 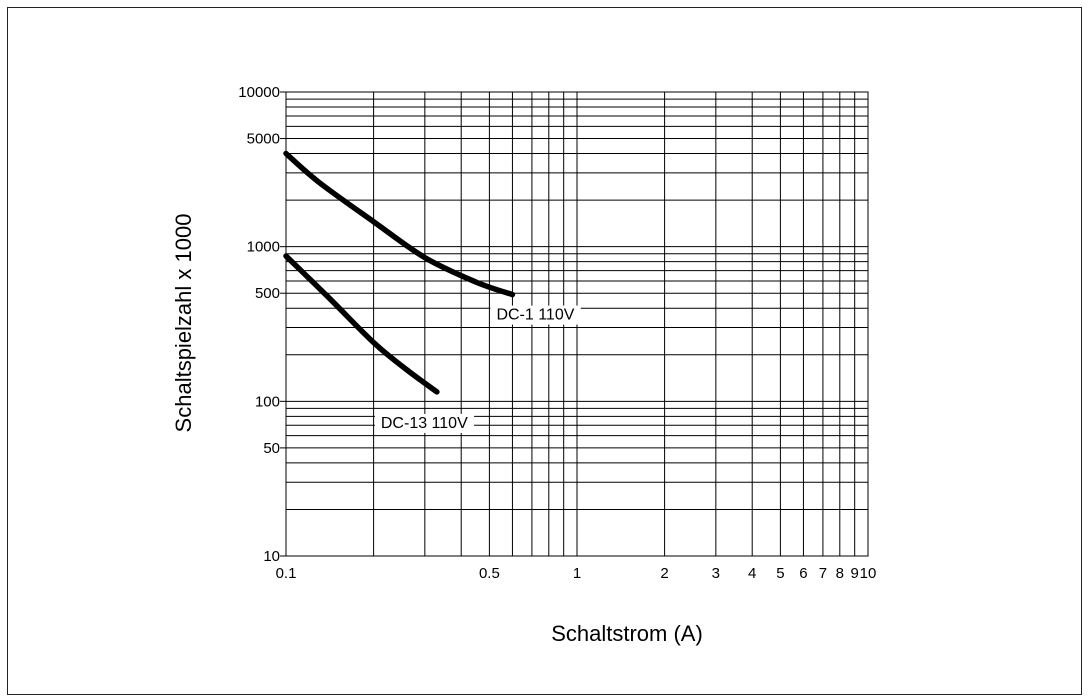 I want to click on y-axis-title: Schaltspielzahl x 1000, so click(x=183, y=323).